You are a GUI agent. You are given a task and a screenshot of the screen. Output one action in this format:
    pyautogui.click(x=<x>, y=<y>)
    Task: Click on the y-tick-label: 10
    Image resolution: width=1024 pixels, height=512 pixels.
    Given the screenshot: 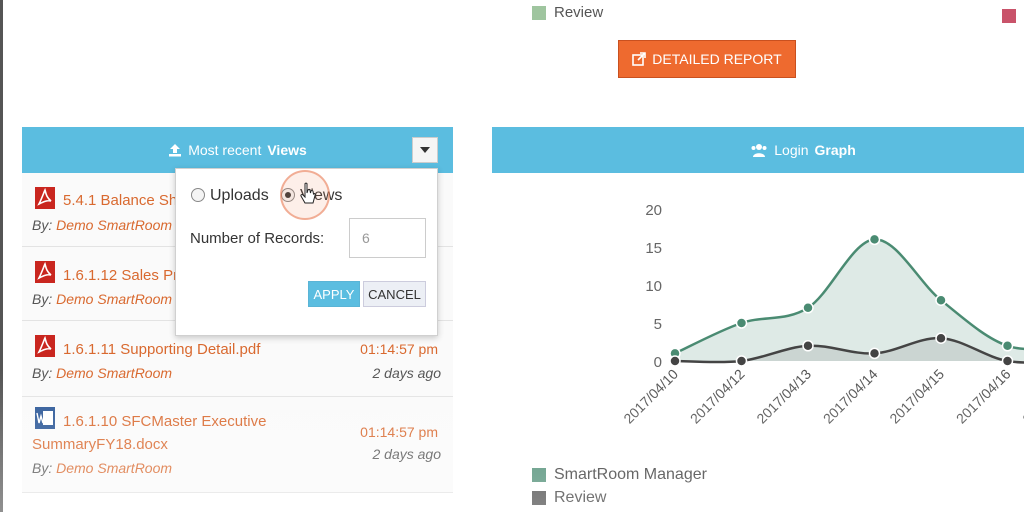 What is the action you would take?
    pyautogui.click(x=653, y=286)
    